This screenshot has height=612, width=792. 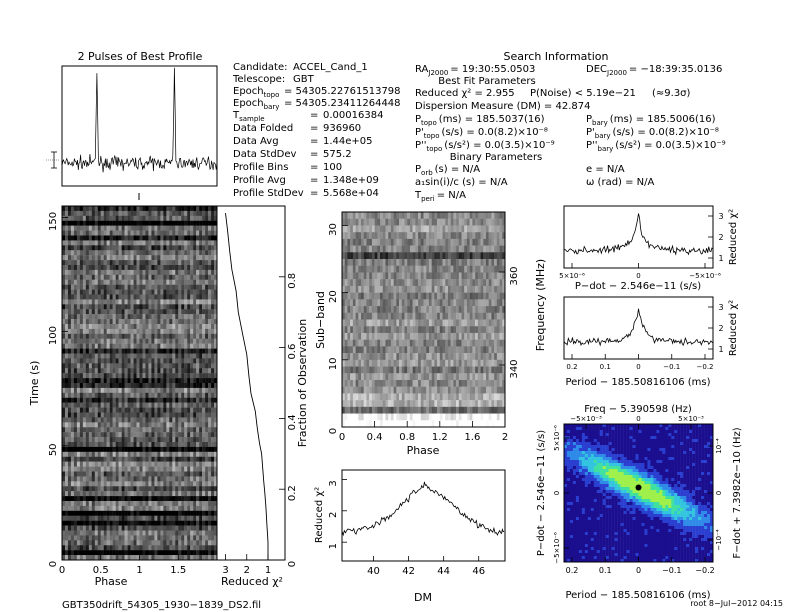 I want to click on time-phase-ytick-label: 0, so click(x=53, y=564).